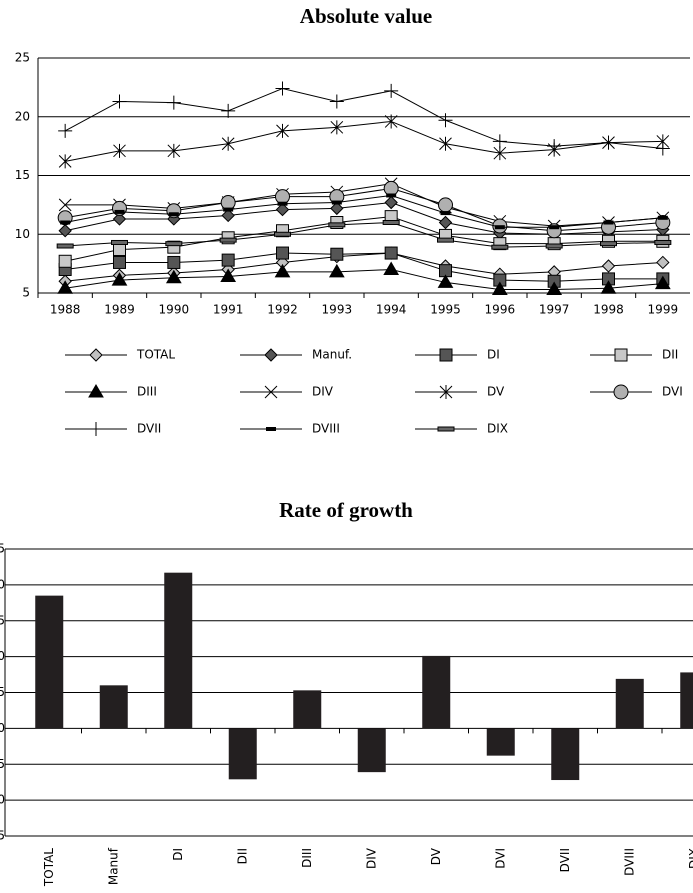  What do you see at coordinates (500, 858) in the screenshot?
I see `x-tick-label: DVI` at bounding box center [500, 858].